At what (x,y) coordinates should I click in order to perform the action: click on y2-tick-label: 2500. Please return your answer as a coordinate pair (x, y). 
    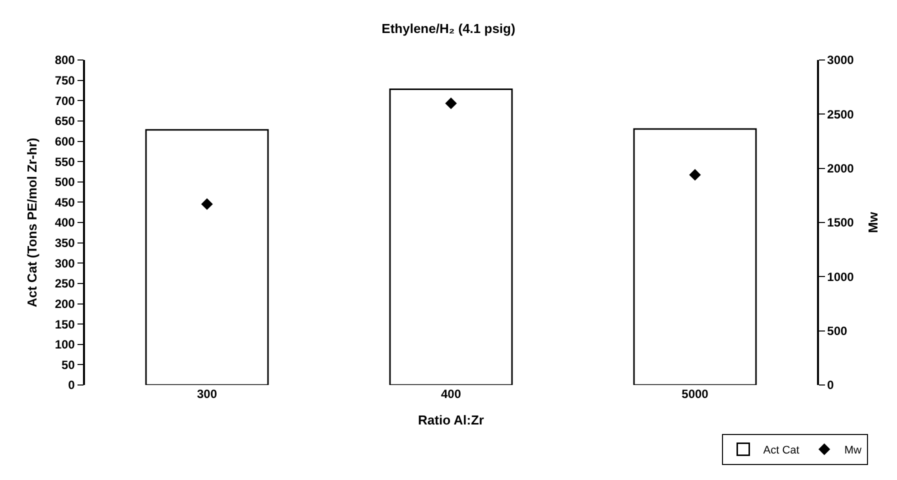
    Looking at the image, I should click on (840, 114).